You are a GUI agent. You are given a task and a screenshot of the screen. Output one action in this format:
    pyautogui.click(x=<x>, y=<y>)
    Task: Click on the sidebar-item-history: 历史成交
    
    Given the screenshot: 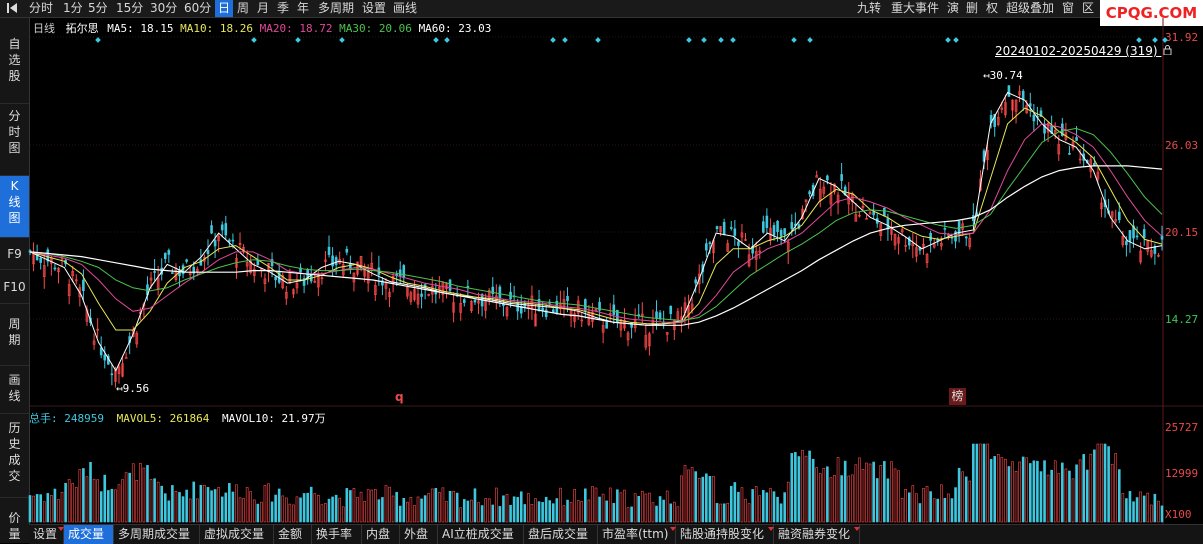 What is the action you would take?
    pyautogui.click(x=14, y=456)
    